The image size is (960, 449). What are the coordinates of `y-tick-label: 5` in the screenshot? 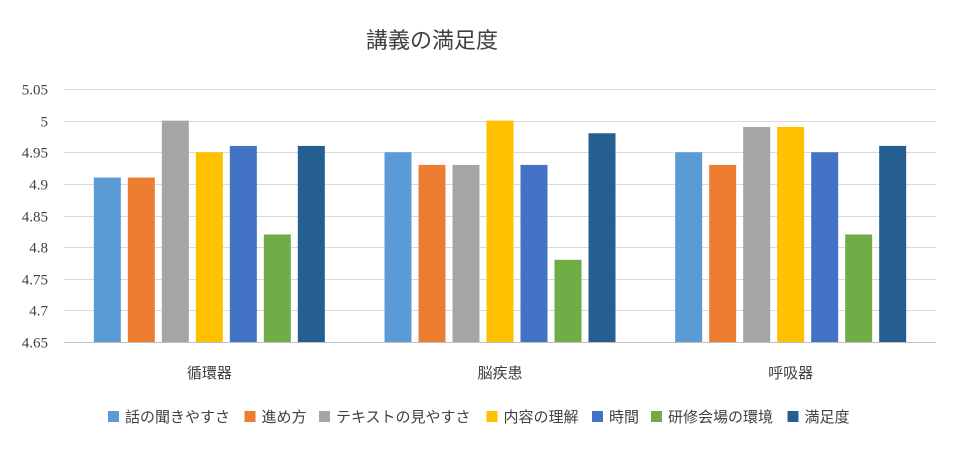 It's located at (45, 123).